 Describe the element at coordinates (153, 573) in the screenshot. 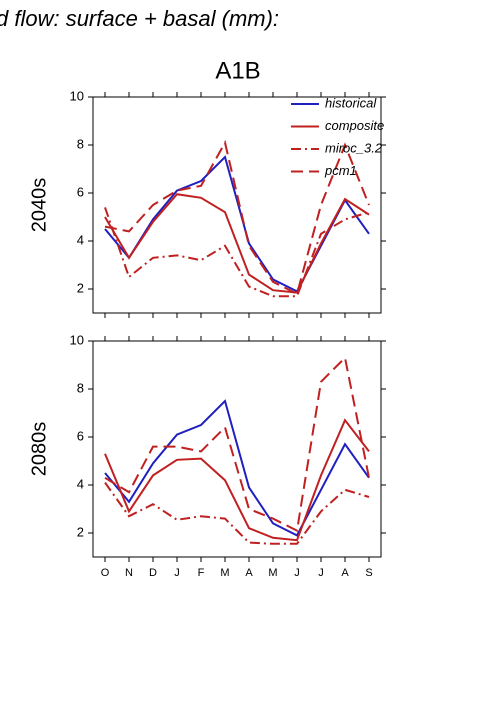

I see `x-tick-label: D` at that location.